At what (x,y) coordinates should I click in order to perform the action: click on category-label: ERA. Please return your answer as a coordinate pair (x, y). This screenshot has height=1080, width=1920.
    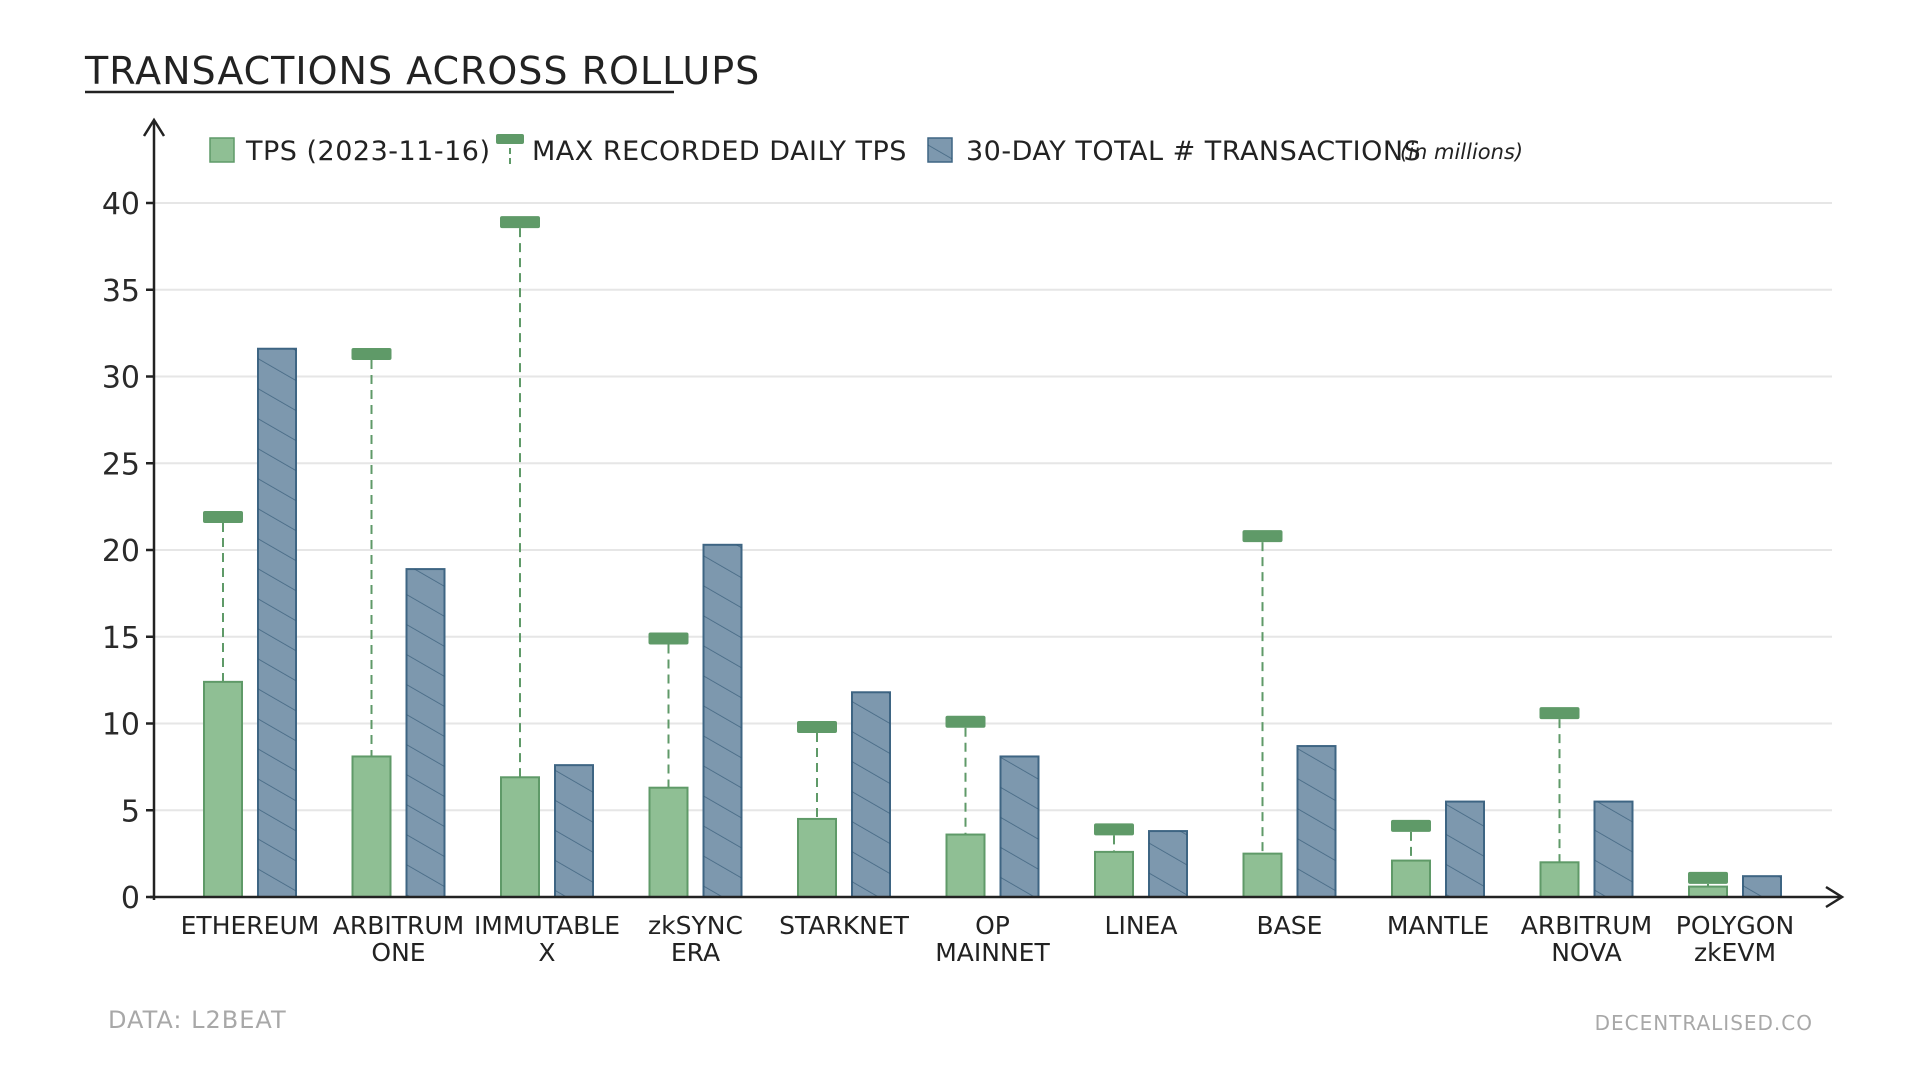
    Looking at the image, I should click on (695, 952).